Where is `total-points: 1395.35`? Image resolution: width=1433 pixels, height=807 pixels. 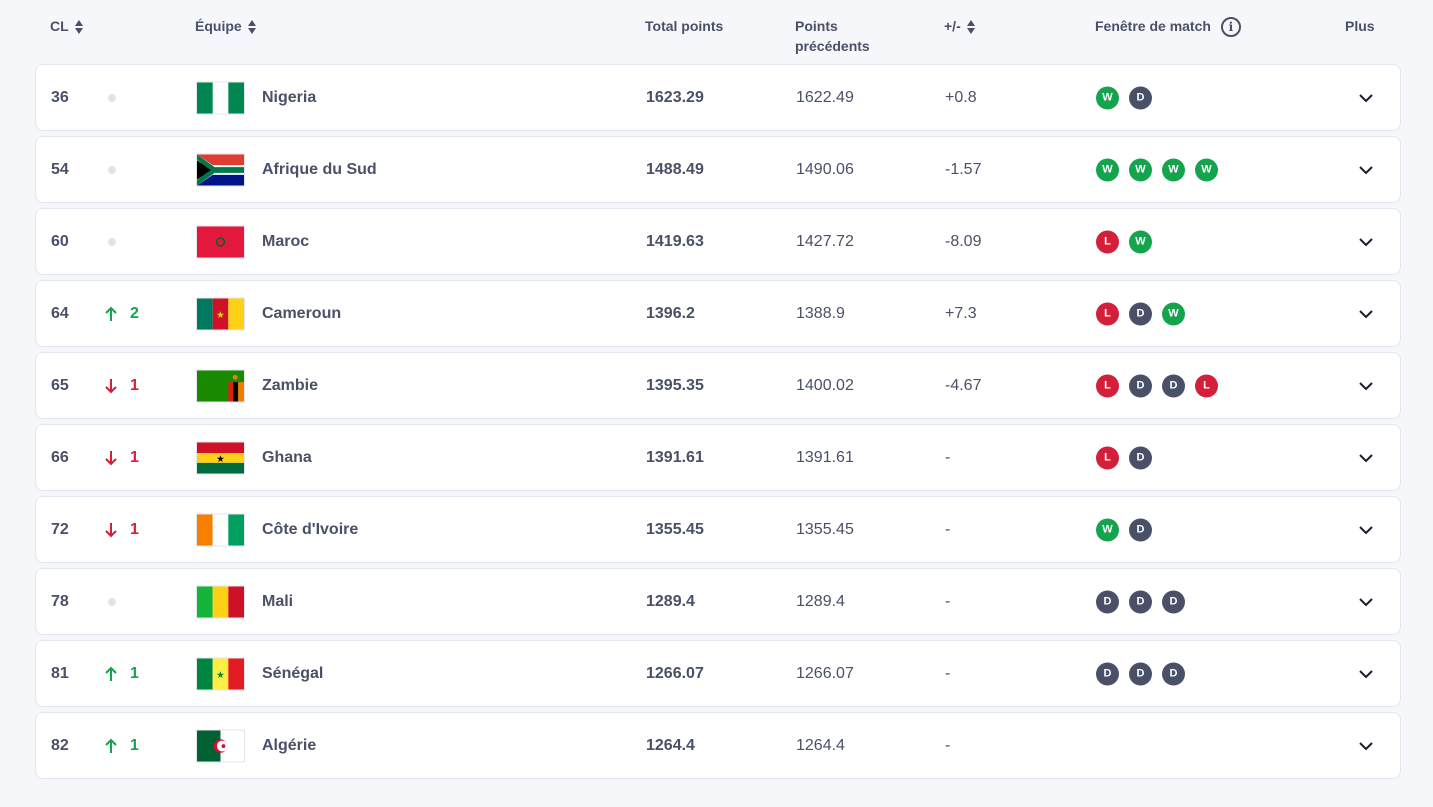 total-points: 1395.35 is located at coordinates (675, 385).